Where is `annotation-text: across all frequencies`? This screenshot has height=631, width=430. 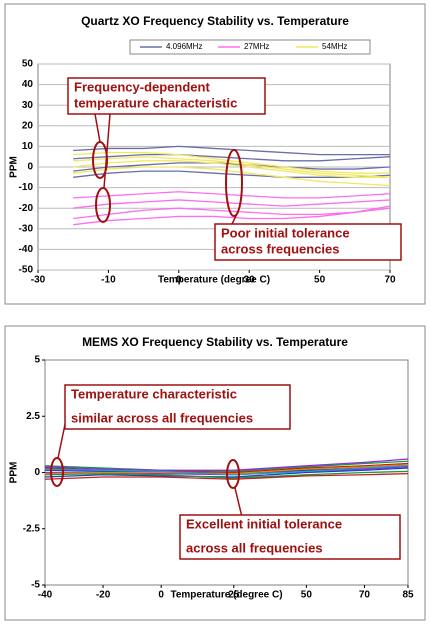 annotation-text: across all frequencies is located at coordinates (254, 547).